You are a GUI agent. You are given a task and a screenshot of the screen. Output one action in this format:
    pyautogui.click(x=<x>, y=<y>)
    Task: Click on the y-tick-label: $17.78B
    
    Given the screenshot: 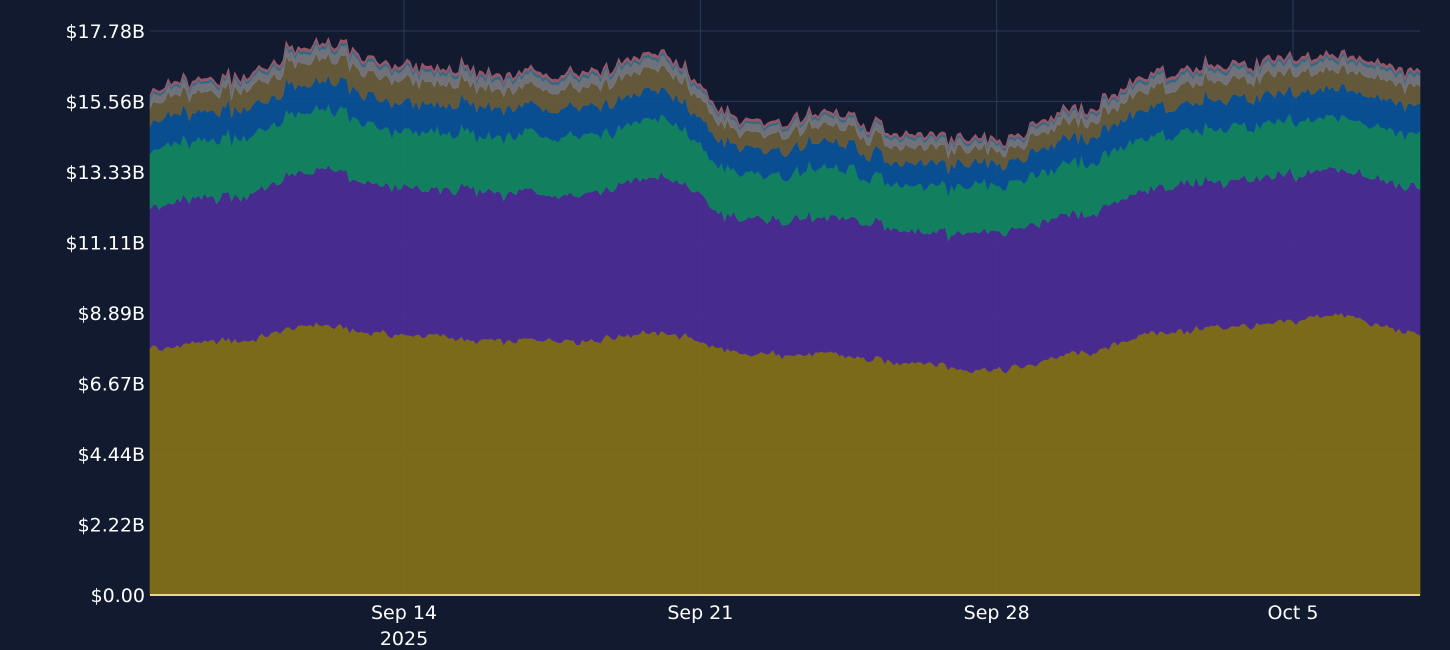 What is the action you would take?
    pyautogui.click(x=105, y=32)
    